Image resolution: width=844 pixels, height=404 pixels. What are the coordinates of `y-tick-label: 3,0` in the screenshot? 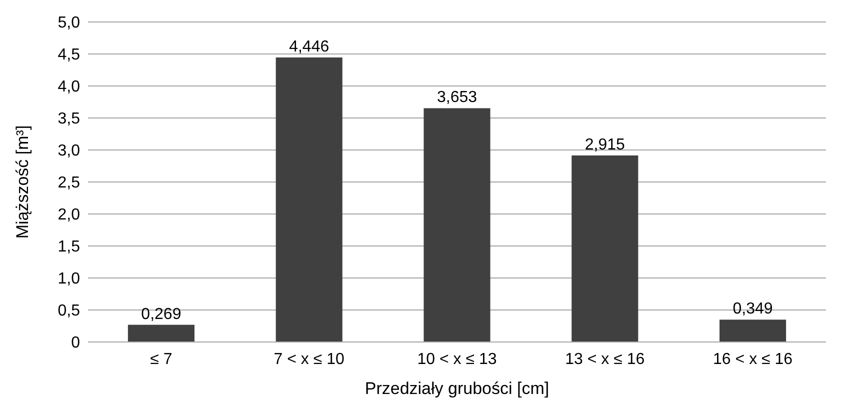 It's located at (69, 151).